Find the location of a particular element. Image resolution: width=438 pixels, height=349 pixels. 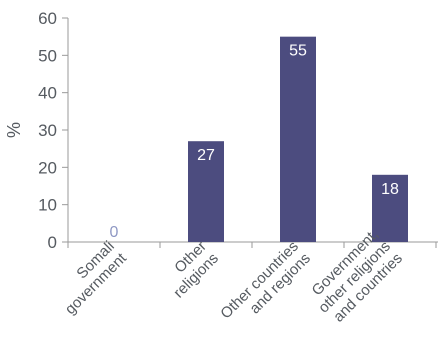

y-tick-label: 0 is located at coordinates (52, 242).